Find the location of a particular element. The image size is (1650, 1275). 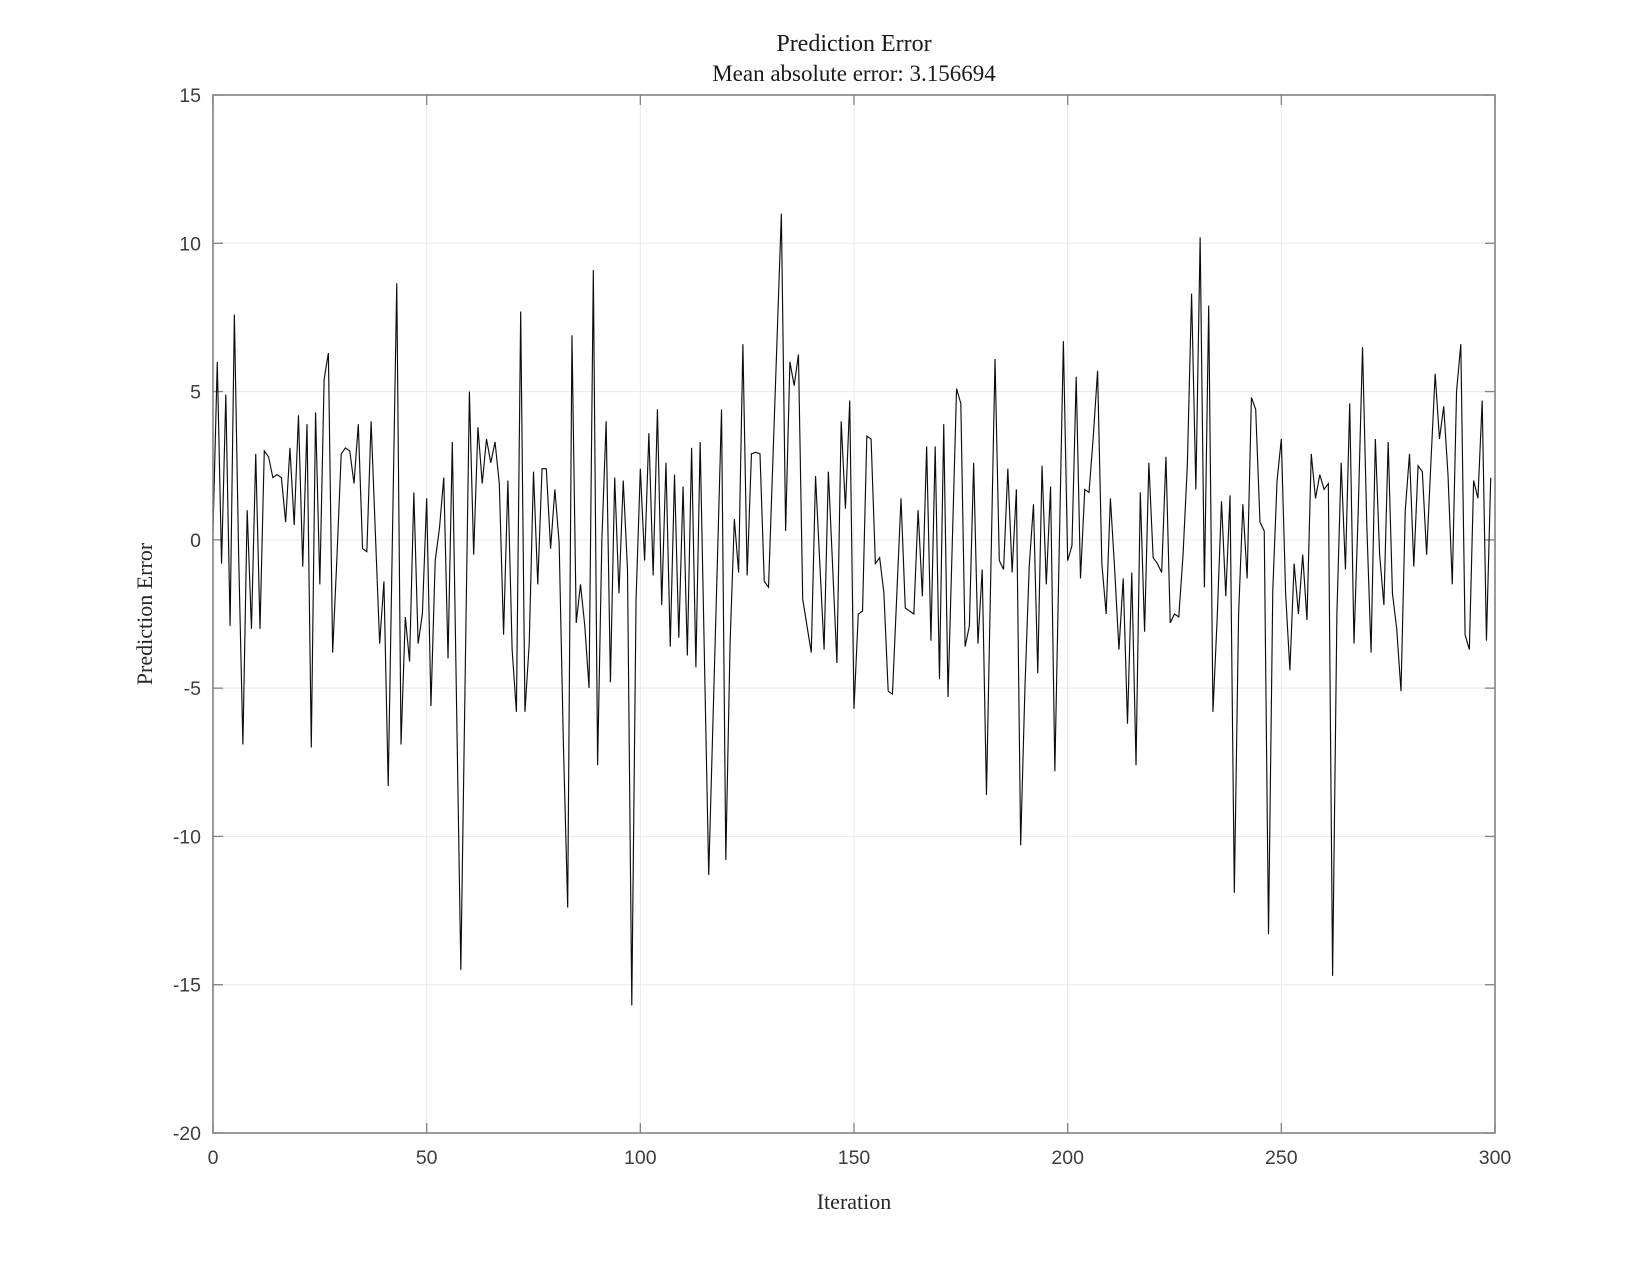

y-tick-label: -15 is located at coordinates (187, 986).